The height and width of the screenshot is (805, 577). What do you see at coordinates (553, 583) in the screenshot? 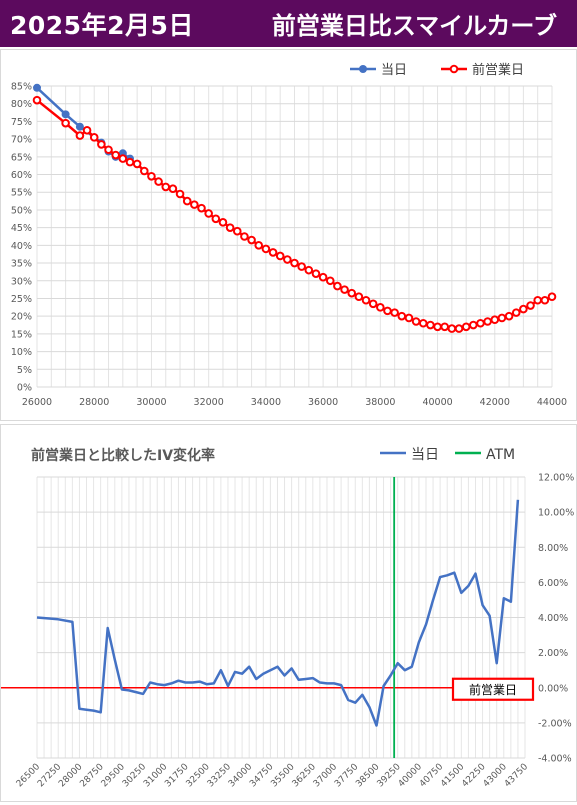
I see `y-tick-label: 6.00%` at bounding box center [553, 583].